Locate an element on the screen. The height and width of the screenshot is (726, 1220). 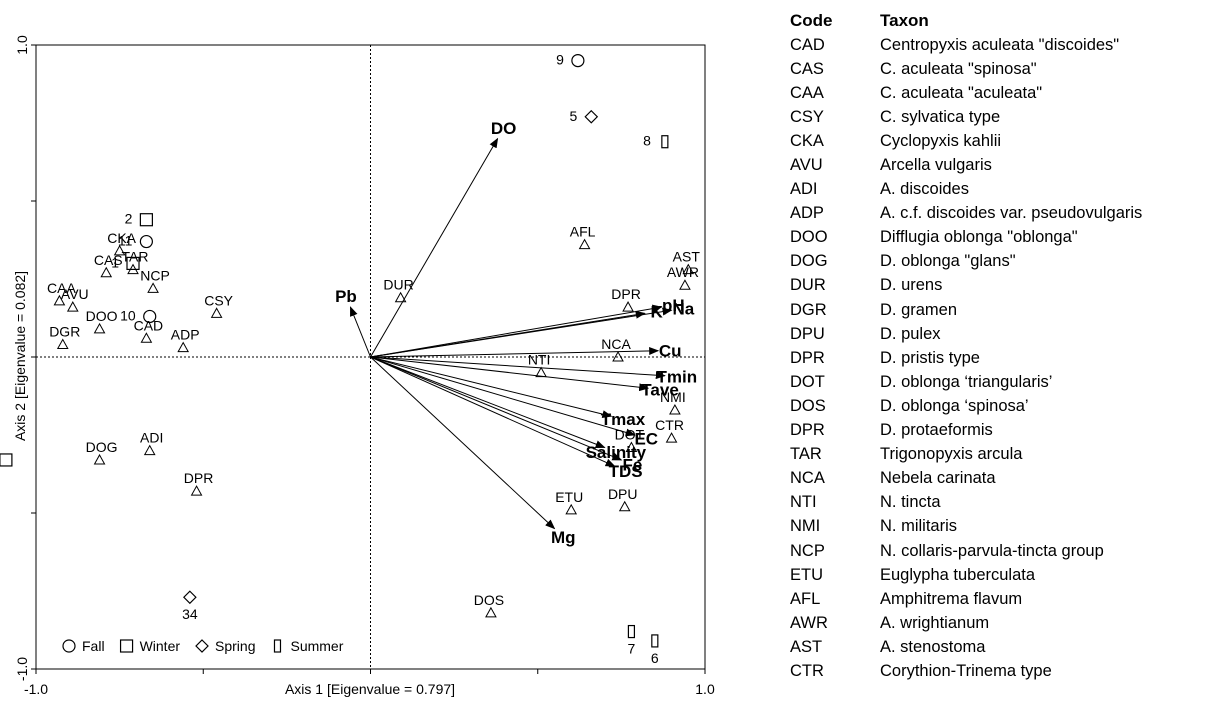
table-row: DUR D. urens is located at coordinates (1004, 286).